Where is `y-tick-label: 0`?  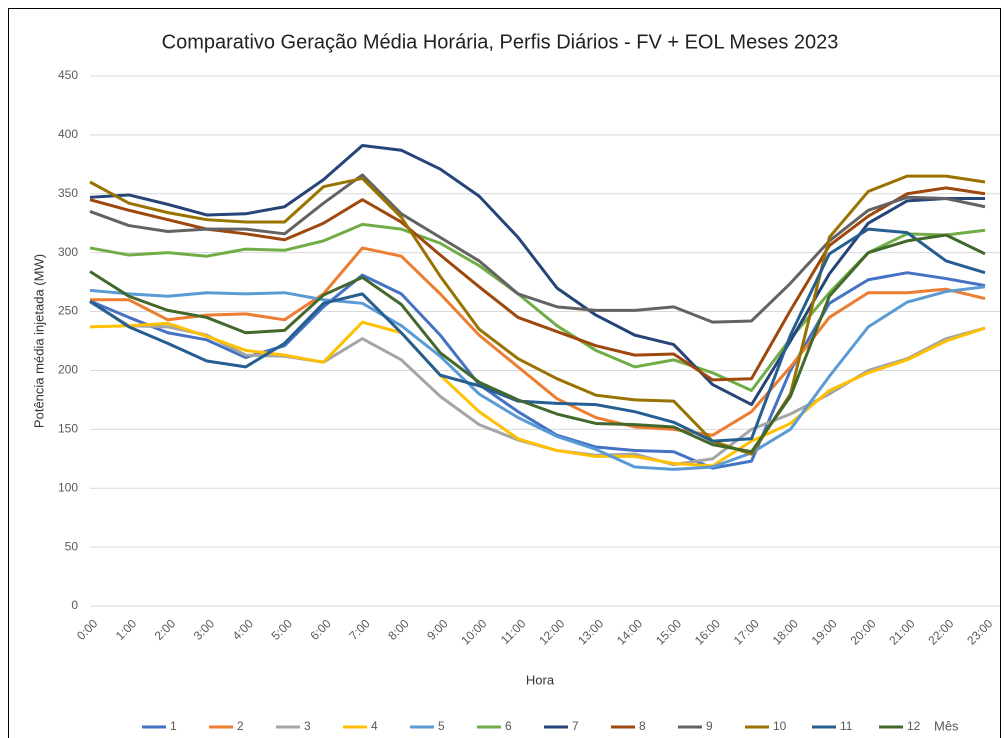 y-tick-label: 0 is located at coordinates (74, 605).